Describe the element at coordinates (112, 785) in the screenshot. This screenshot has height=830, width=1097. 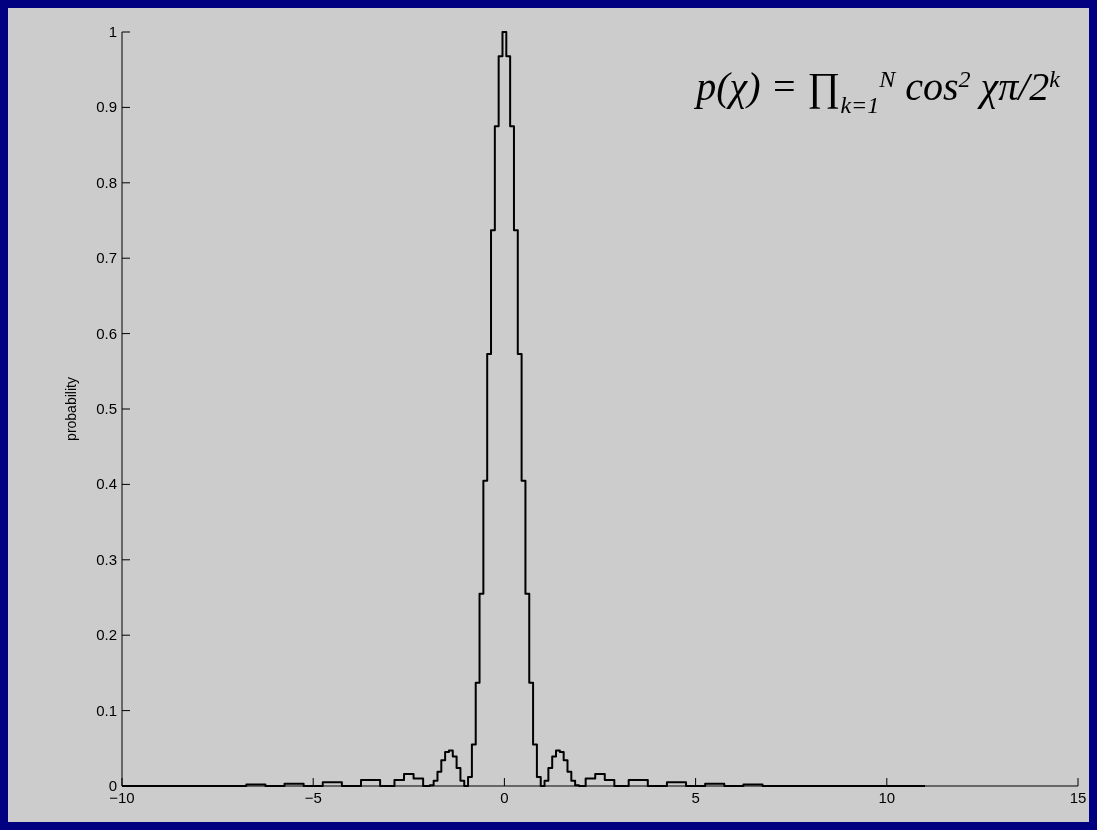
I see `y-tick-label: 0` at that location.